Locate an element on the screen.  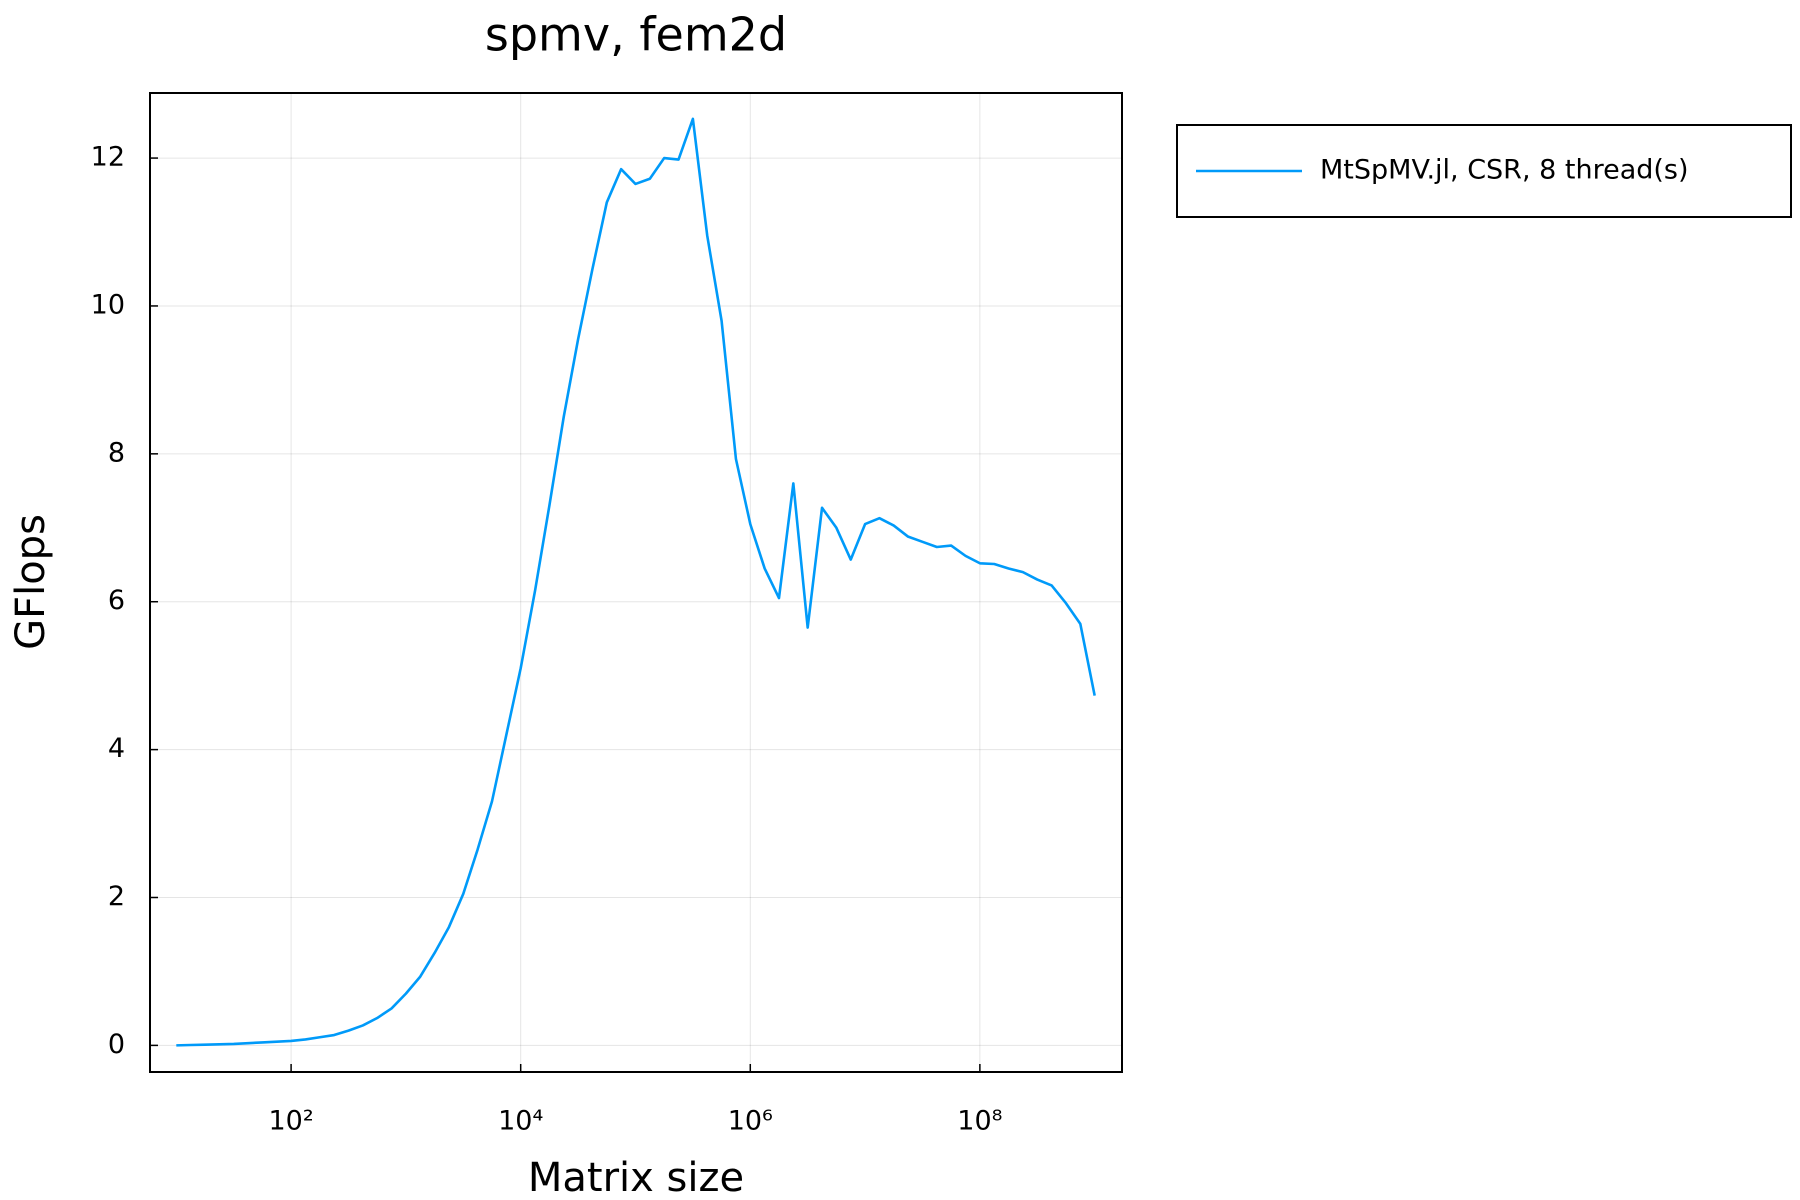
y-tick-label: 0 is located at coordinates (116, 1044).